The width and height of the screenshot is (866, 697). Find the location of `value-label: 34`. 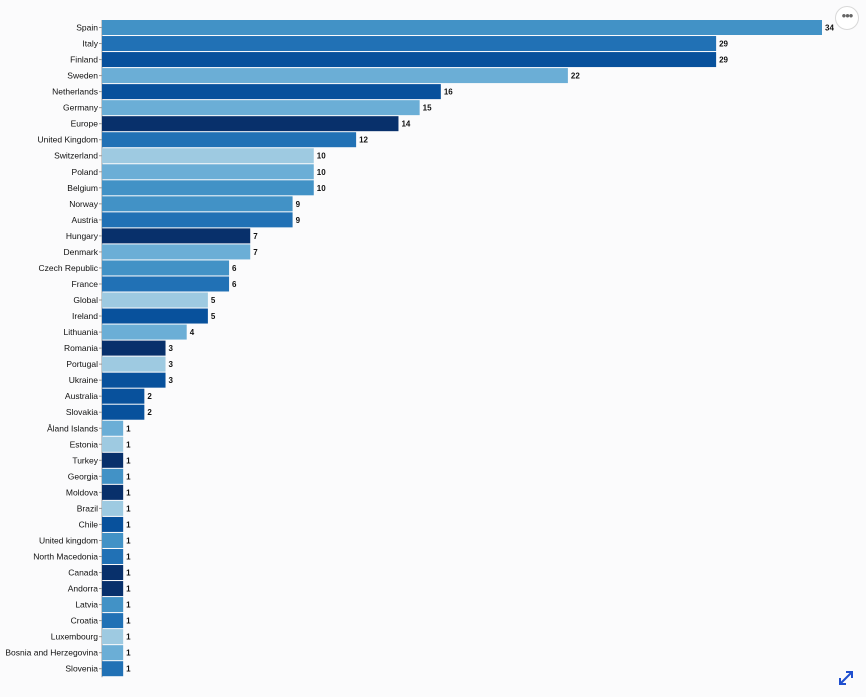

value-label: 34 is located at coordinates (829, 28).